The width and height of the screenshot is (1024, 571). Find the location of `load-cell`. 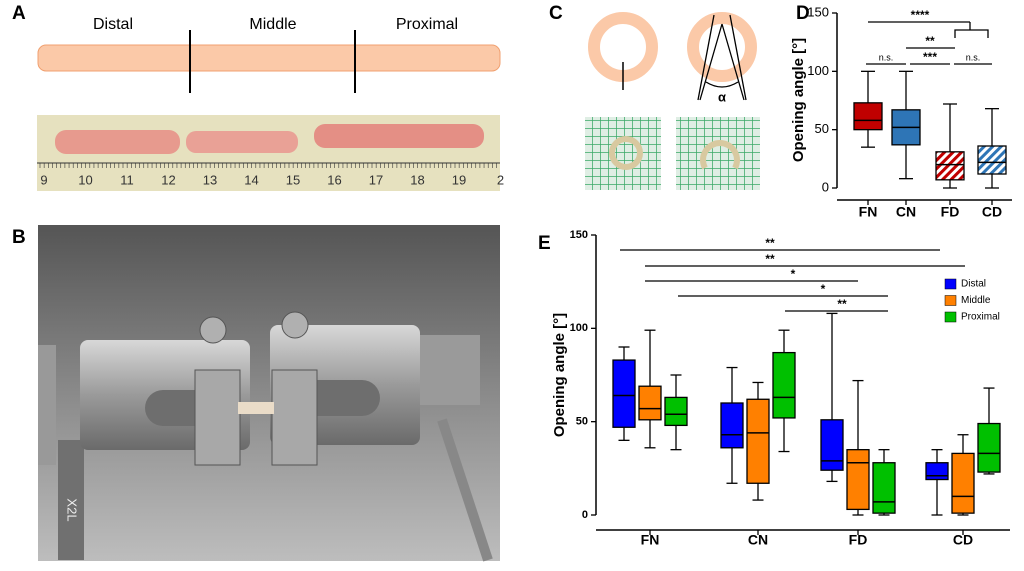

load-cell is located at coordinates (450, 370).